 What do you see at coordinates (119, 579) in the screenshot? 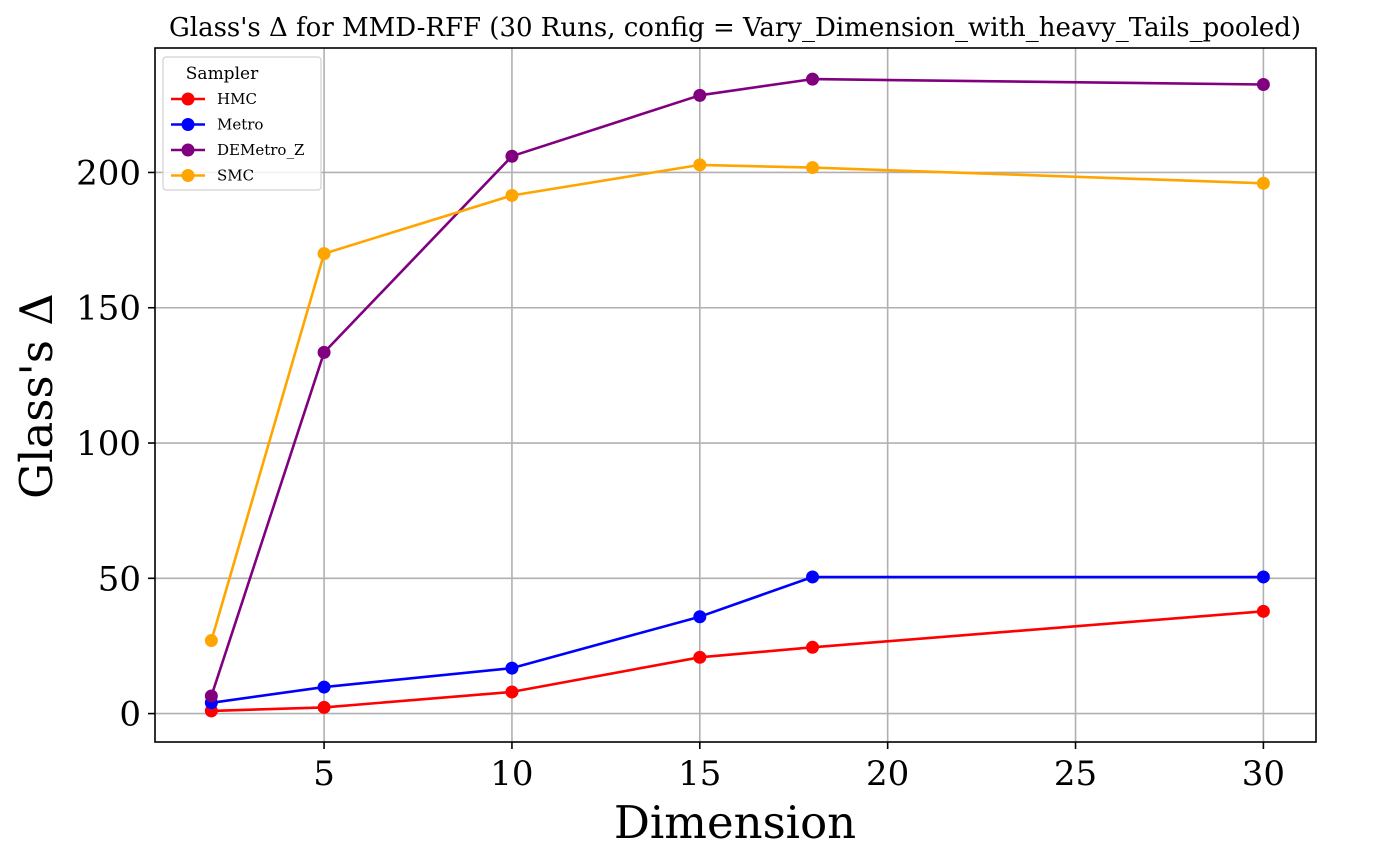
I see `y-tick-label: 50` at bounding box center [119, 579].